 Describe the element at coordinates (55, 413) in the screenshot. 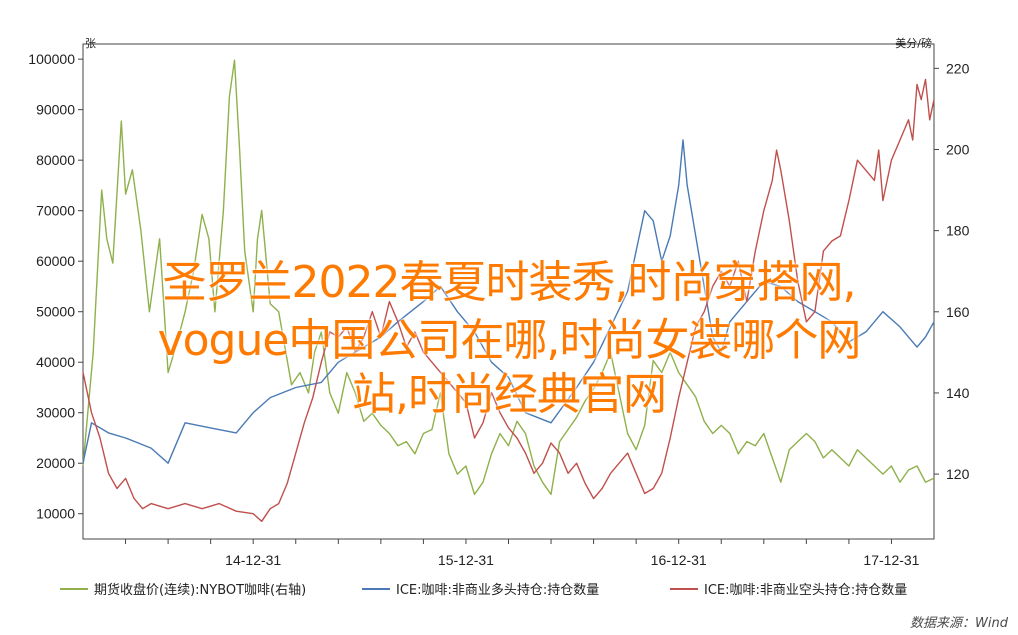

I see `left-tick-label: 30000` at that location.